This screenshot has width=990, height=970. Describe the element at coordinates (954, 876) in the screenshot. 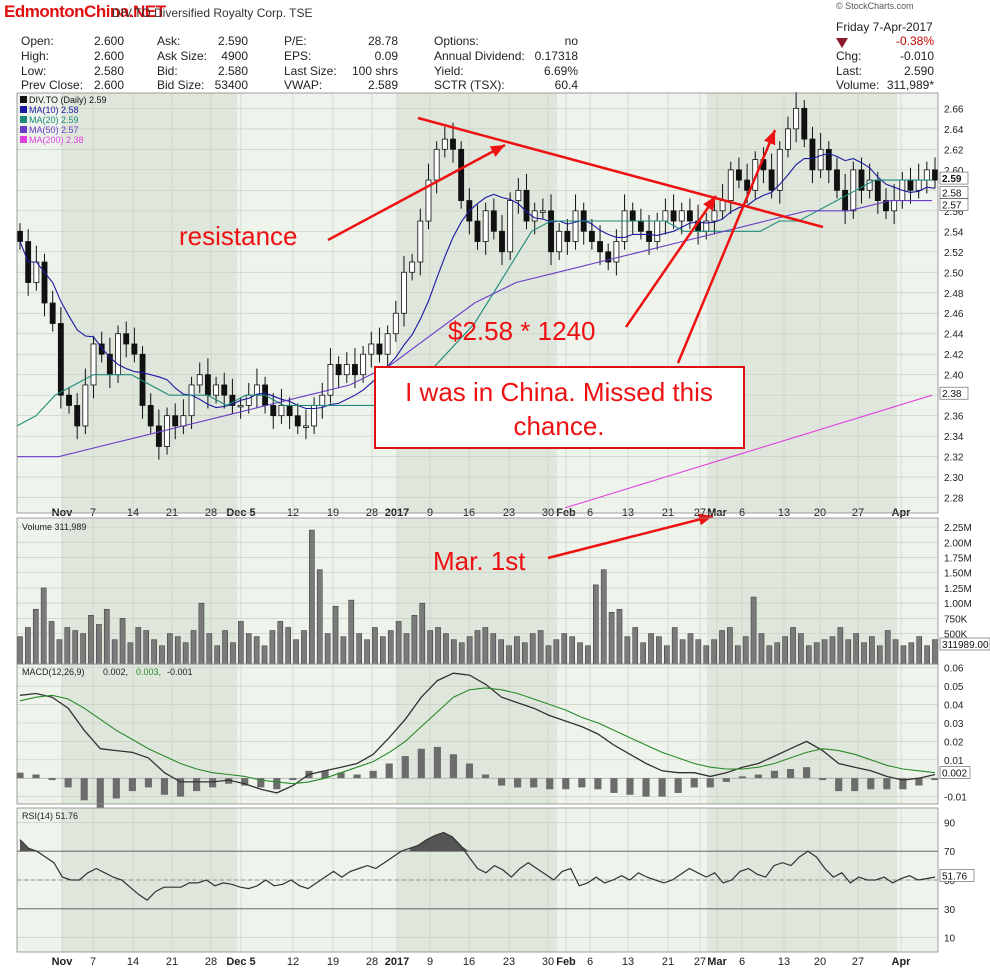

I see `rsi-last-badge: 51.76` at that location.